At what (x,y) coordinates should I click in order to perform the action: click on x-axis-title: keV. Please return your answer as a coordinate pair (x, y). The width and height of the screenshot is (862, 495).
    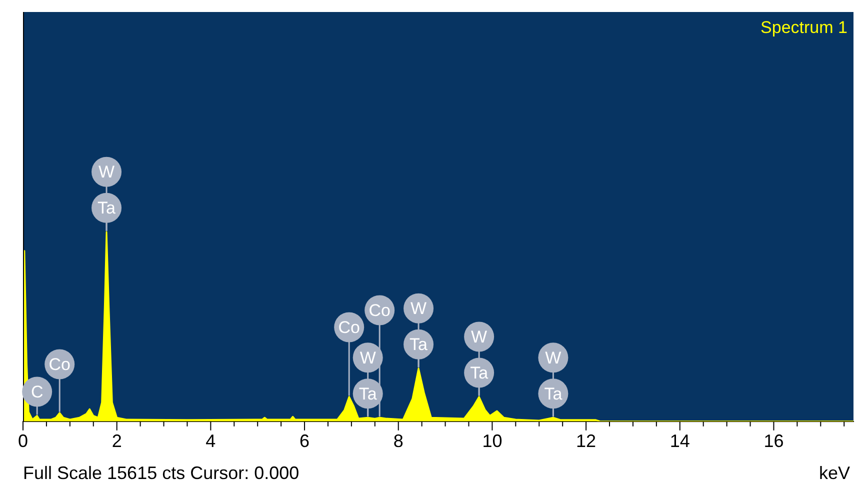
    Looking at the image, I should click on (834, 472).